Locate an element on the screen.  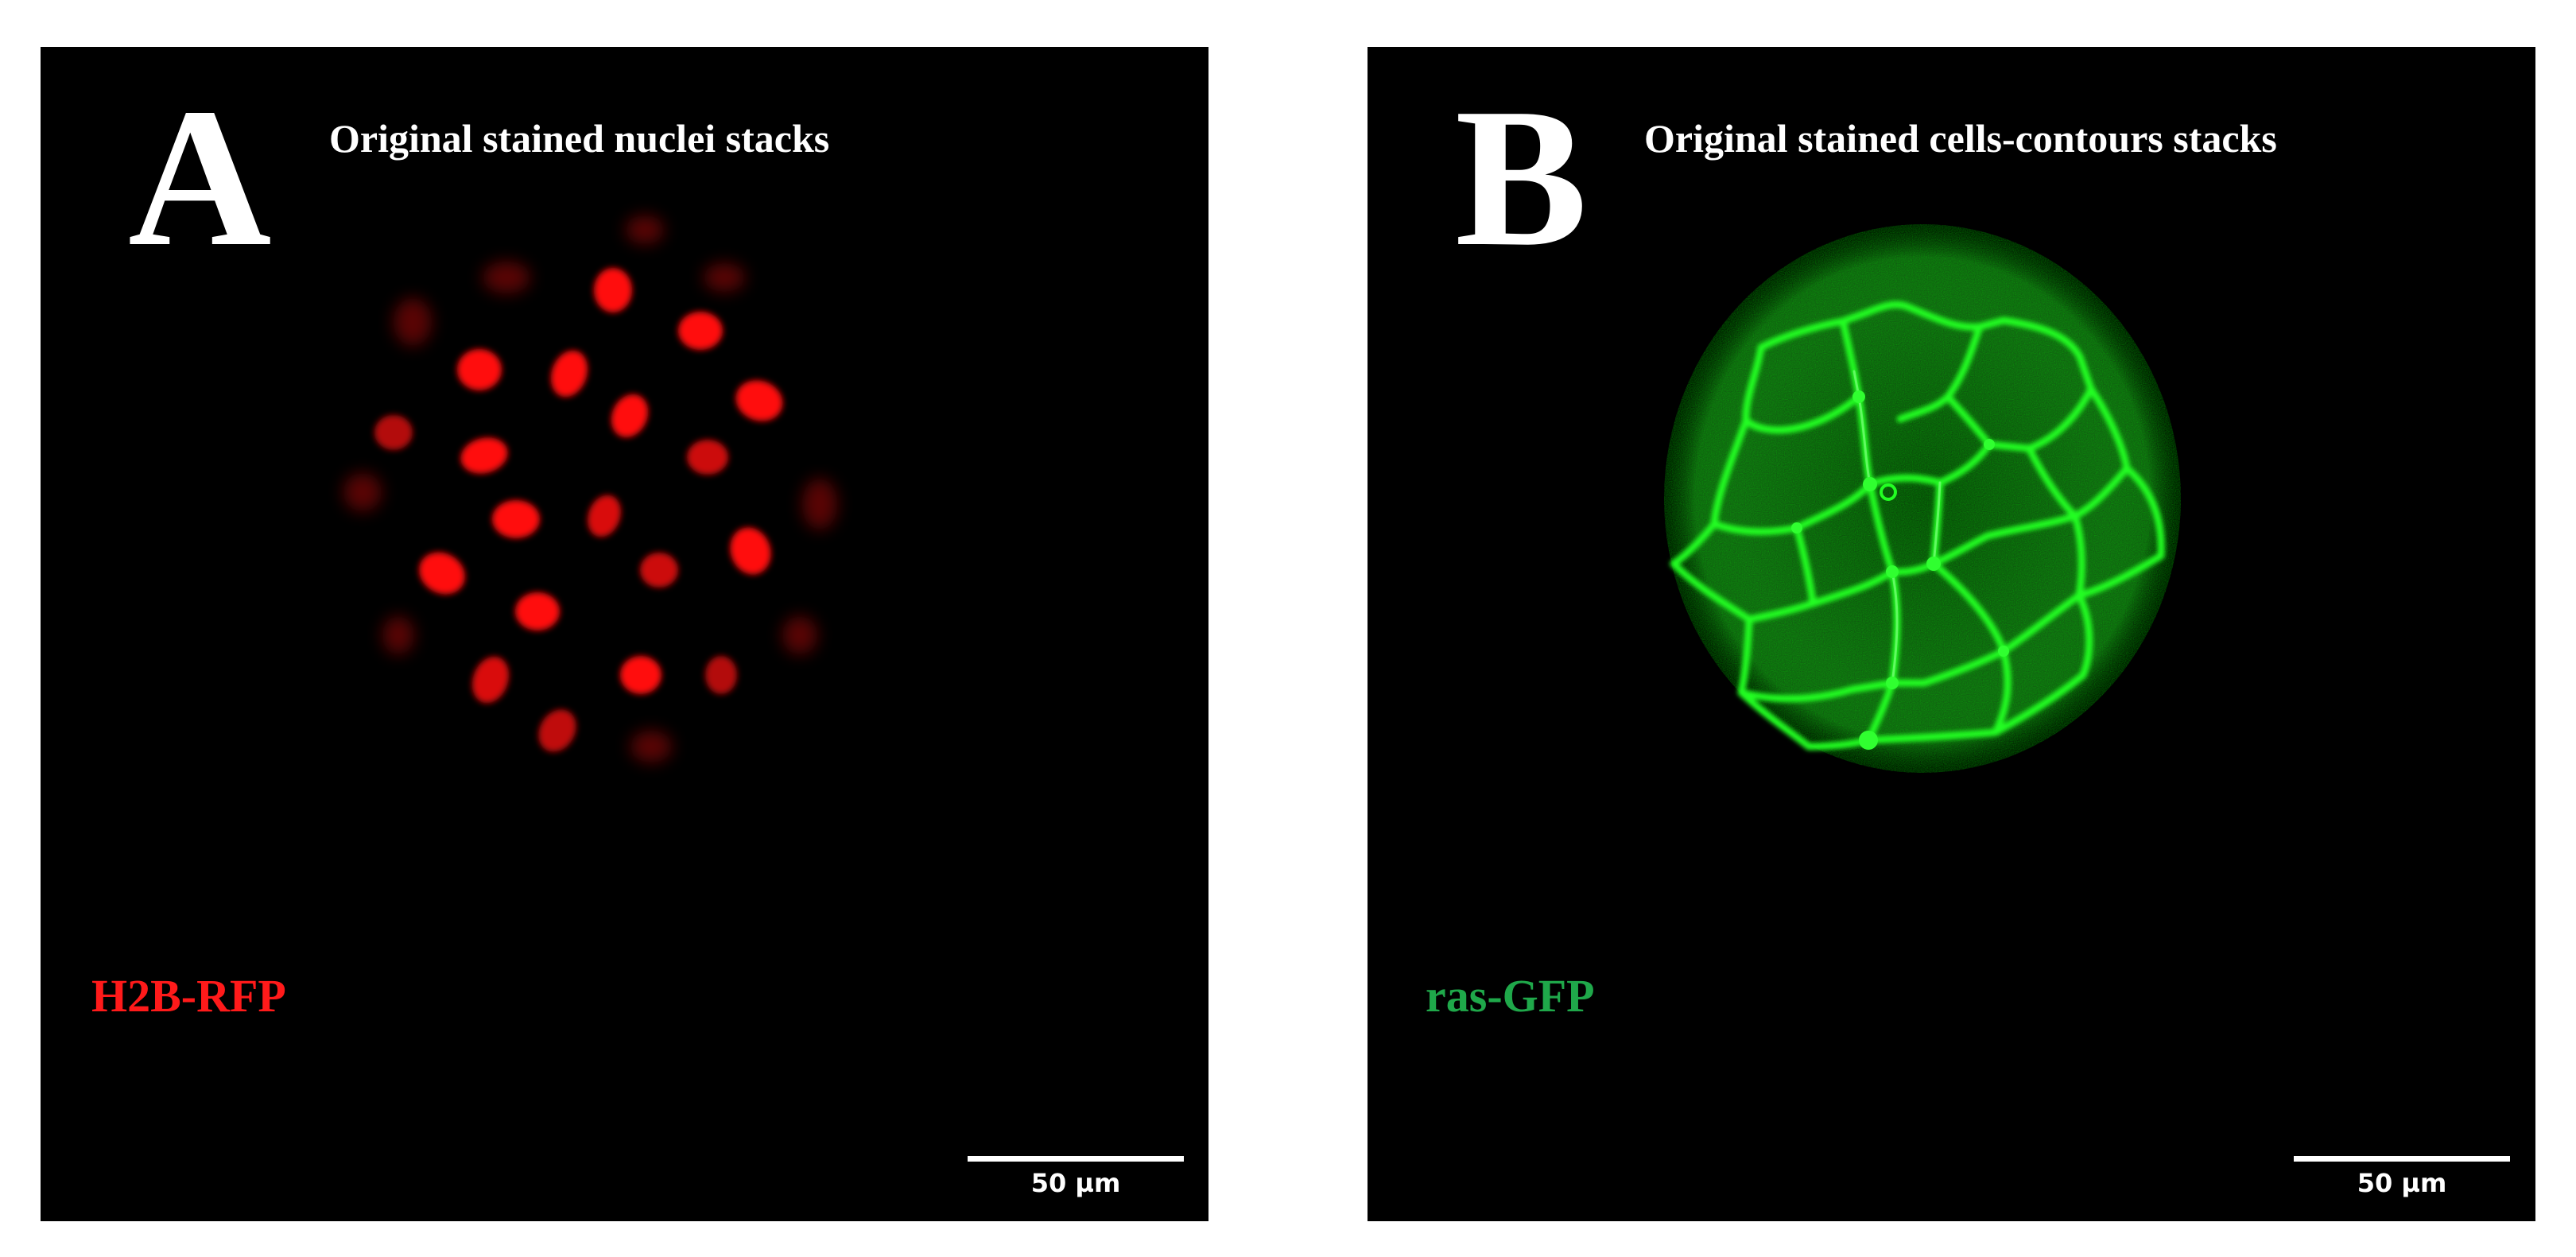
stain-label: ras-GFP is located at coordinates (1510, 996).